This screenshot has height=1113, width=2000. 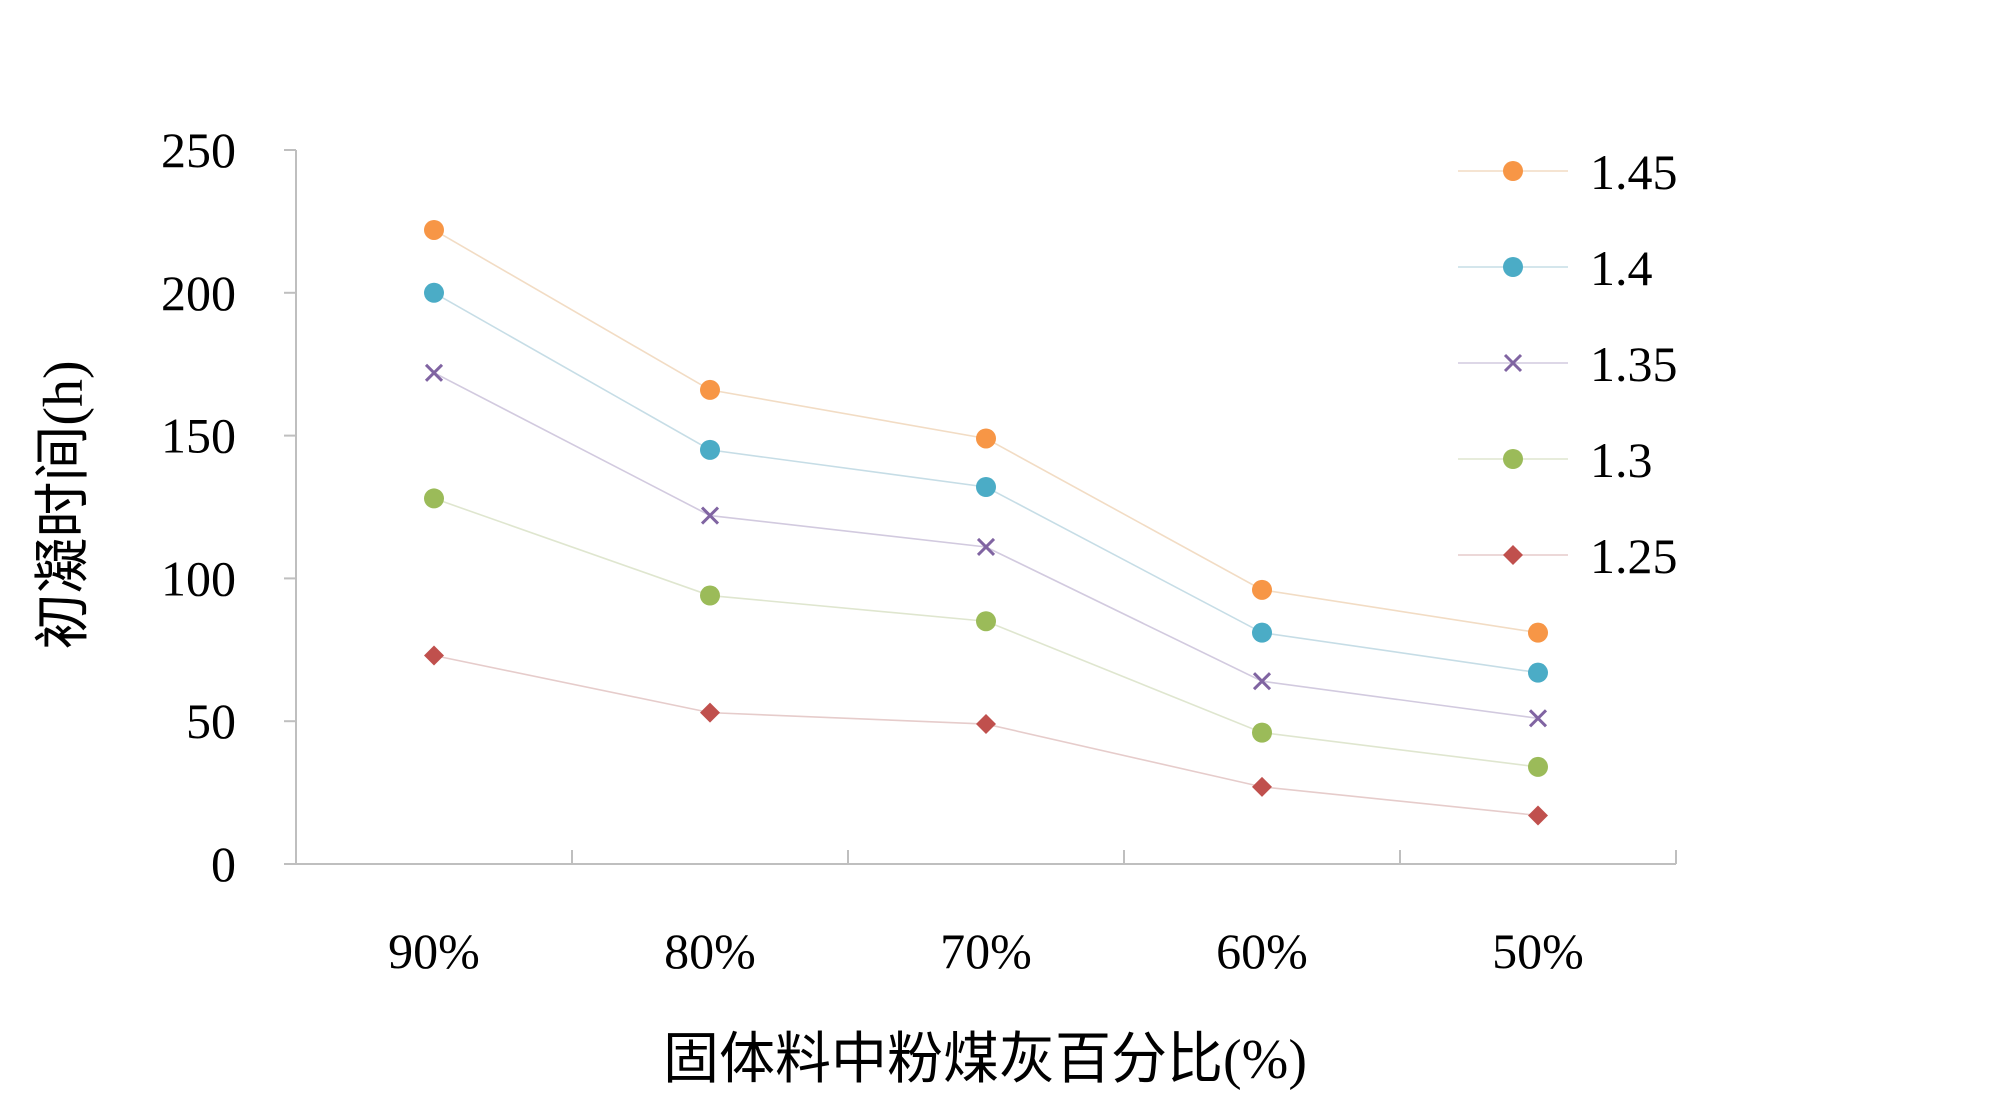 What do you see at coordinates (1513, 459) in the screenshot?
I see `legend-marker-1.3` at bounding box center [1513, 459].